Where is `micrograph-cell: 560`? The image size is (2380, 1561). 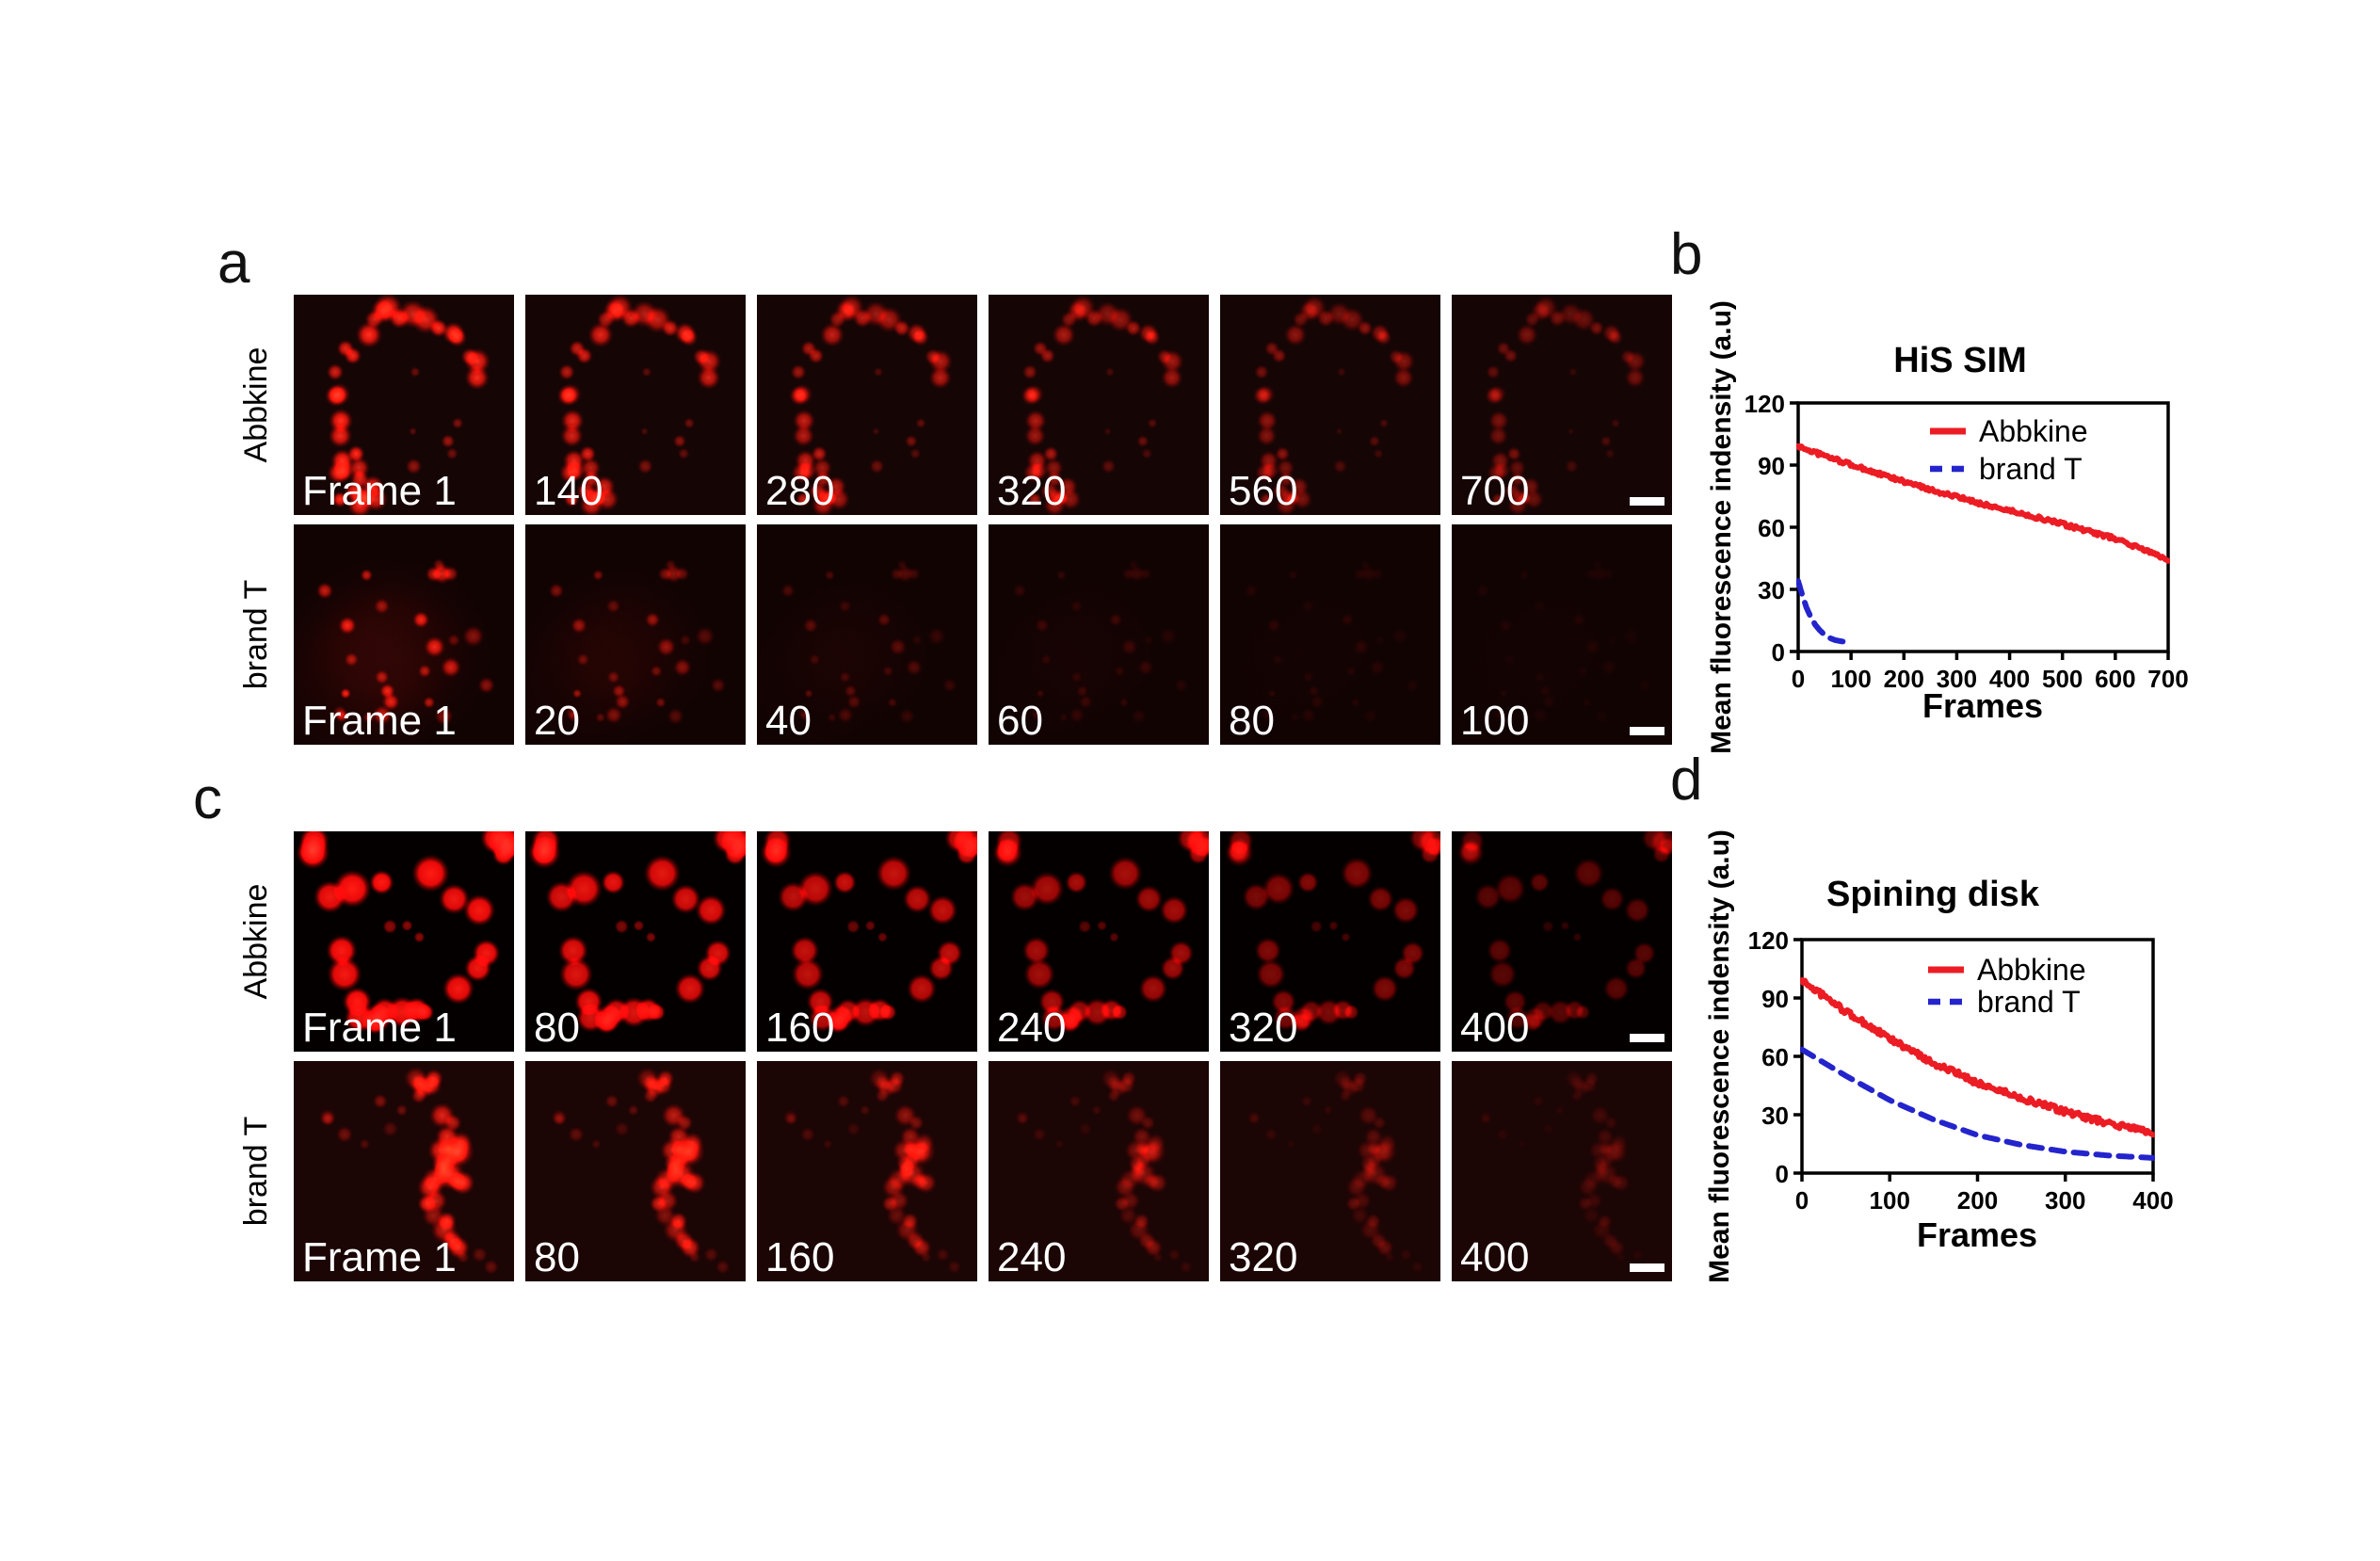 micrograph-cell: 560 is located at coordinates (1330, 405).